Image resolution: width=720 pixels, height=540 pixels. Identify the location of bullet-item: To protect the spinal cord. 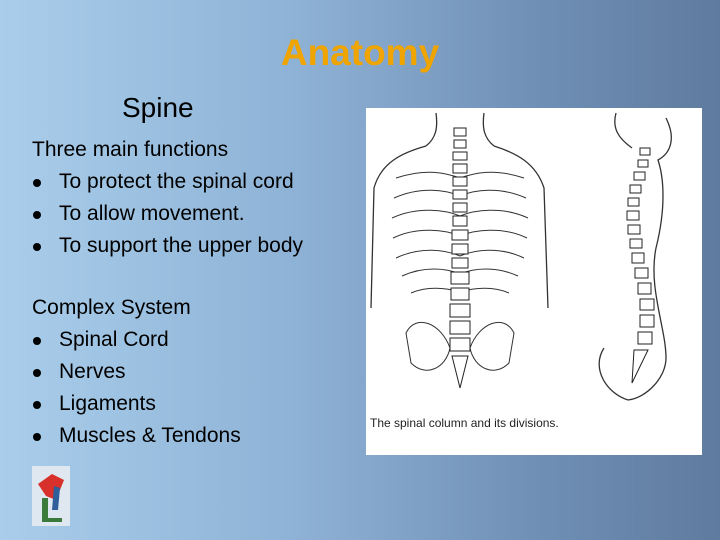
(167, 182).